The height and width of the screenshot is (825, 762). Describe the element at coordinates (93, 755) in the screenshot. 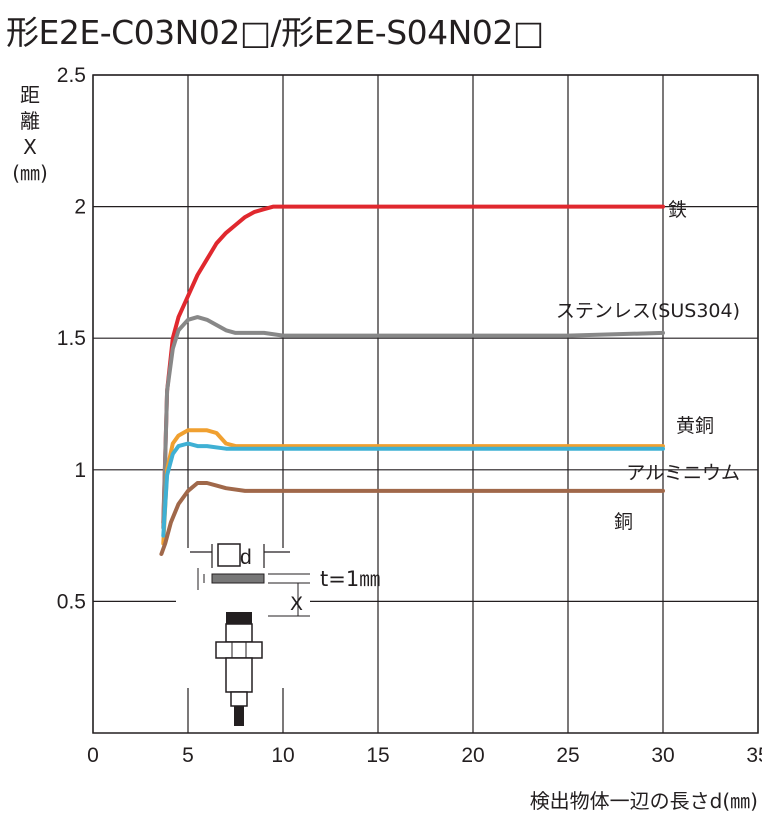

I see `x-tick-label: 0` at that location.